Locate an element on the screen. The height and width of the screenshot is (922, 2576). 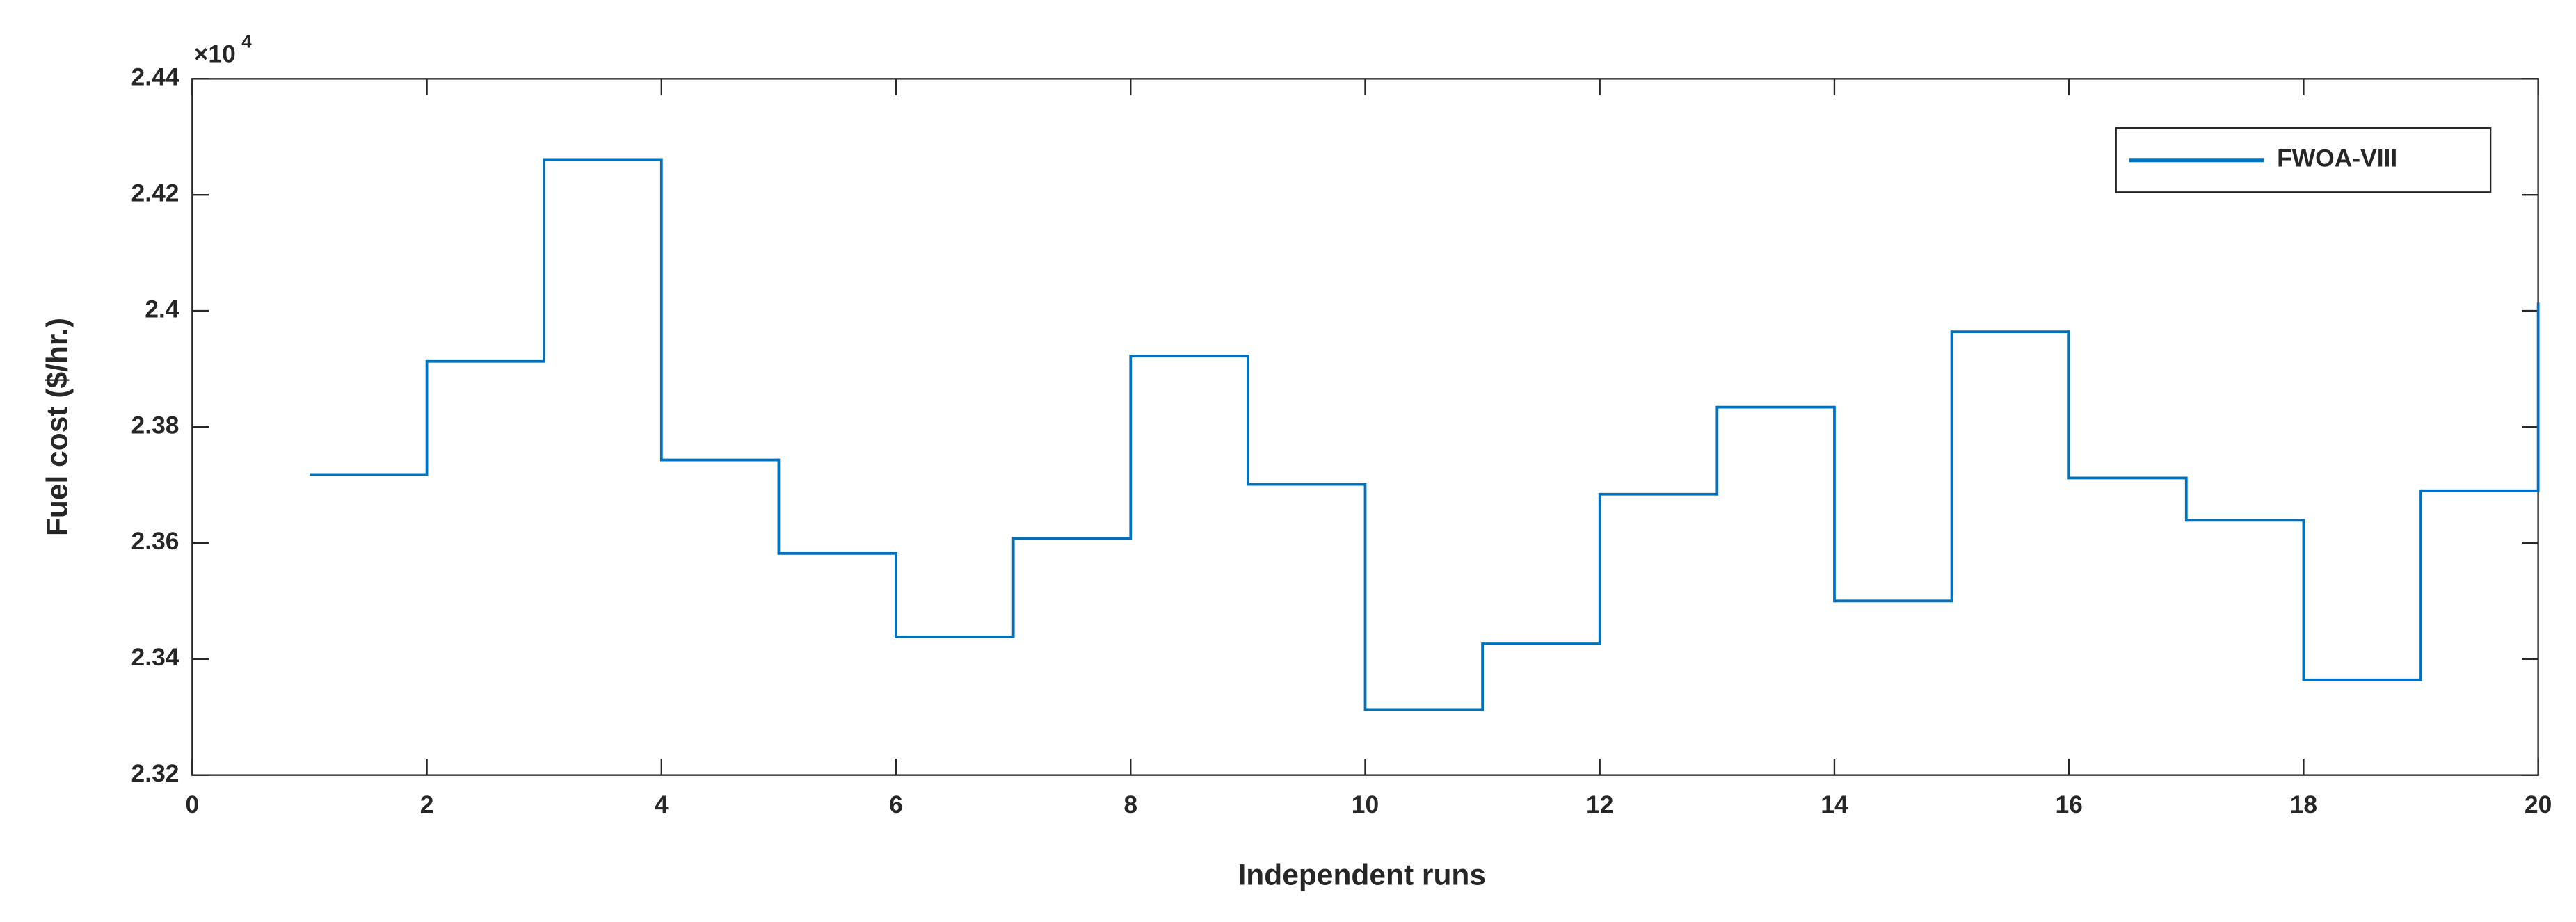
x-tick-label: 14 is located at coordinates (1834, 804).